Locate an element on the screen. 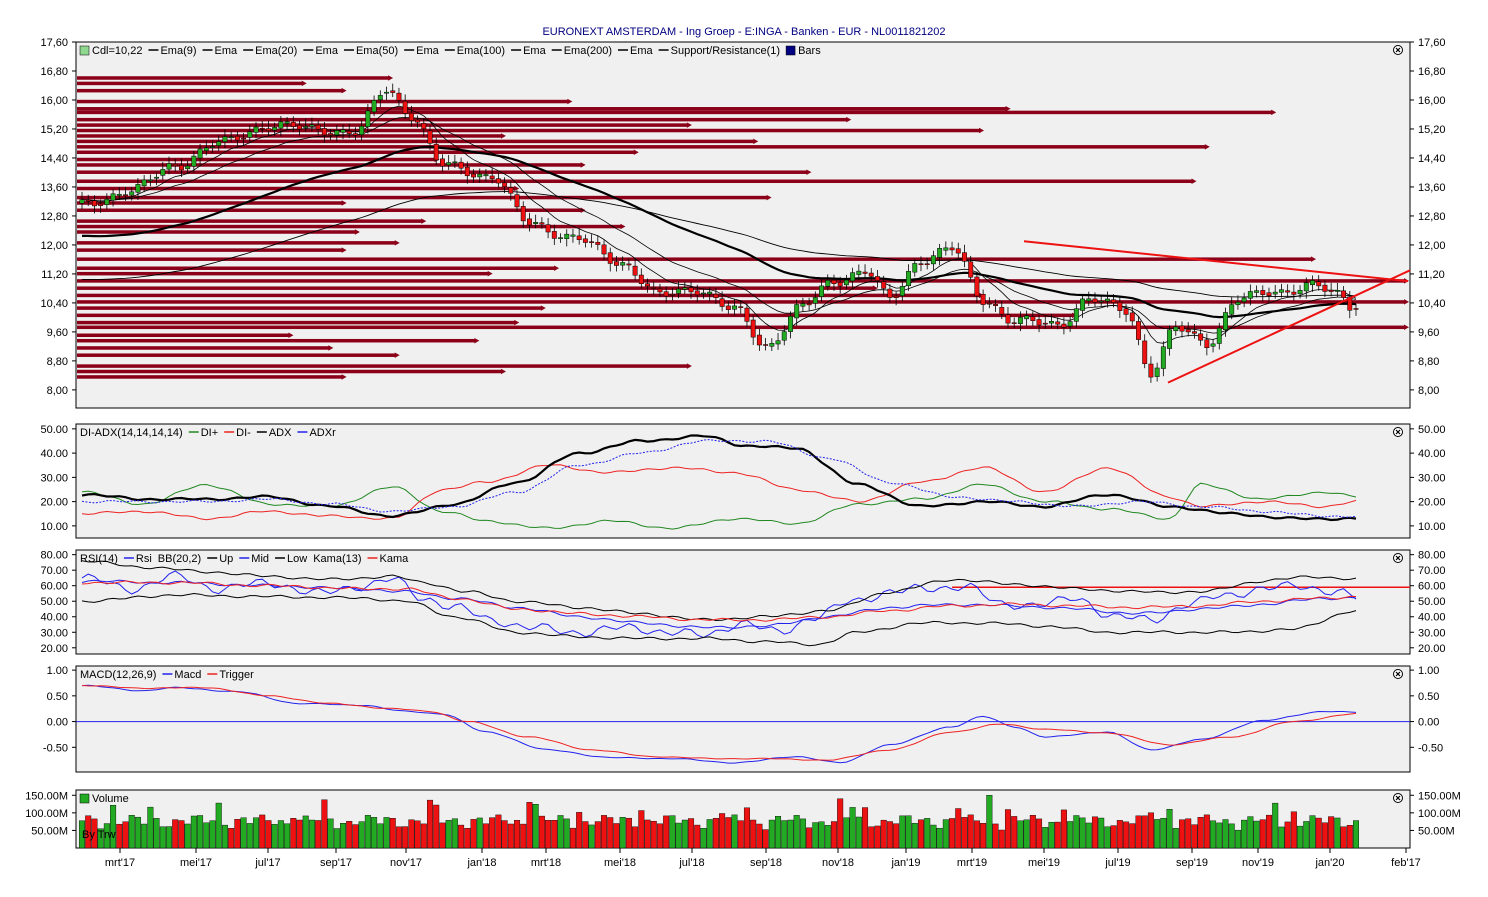  x-tick-label: sep'17 is located at coordinates (336, 863).